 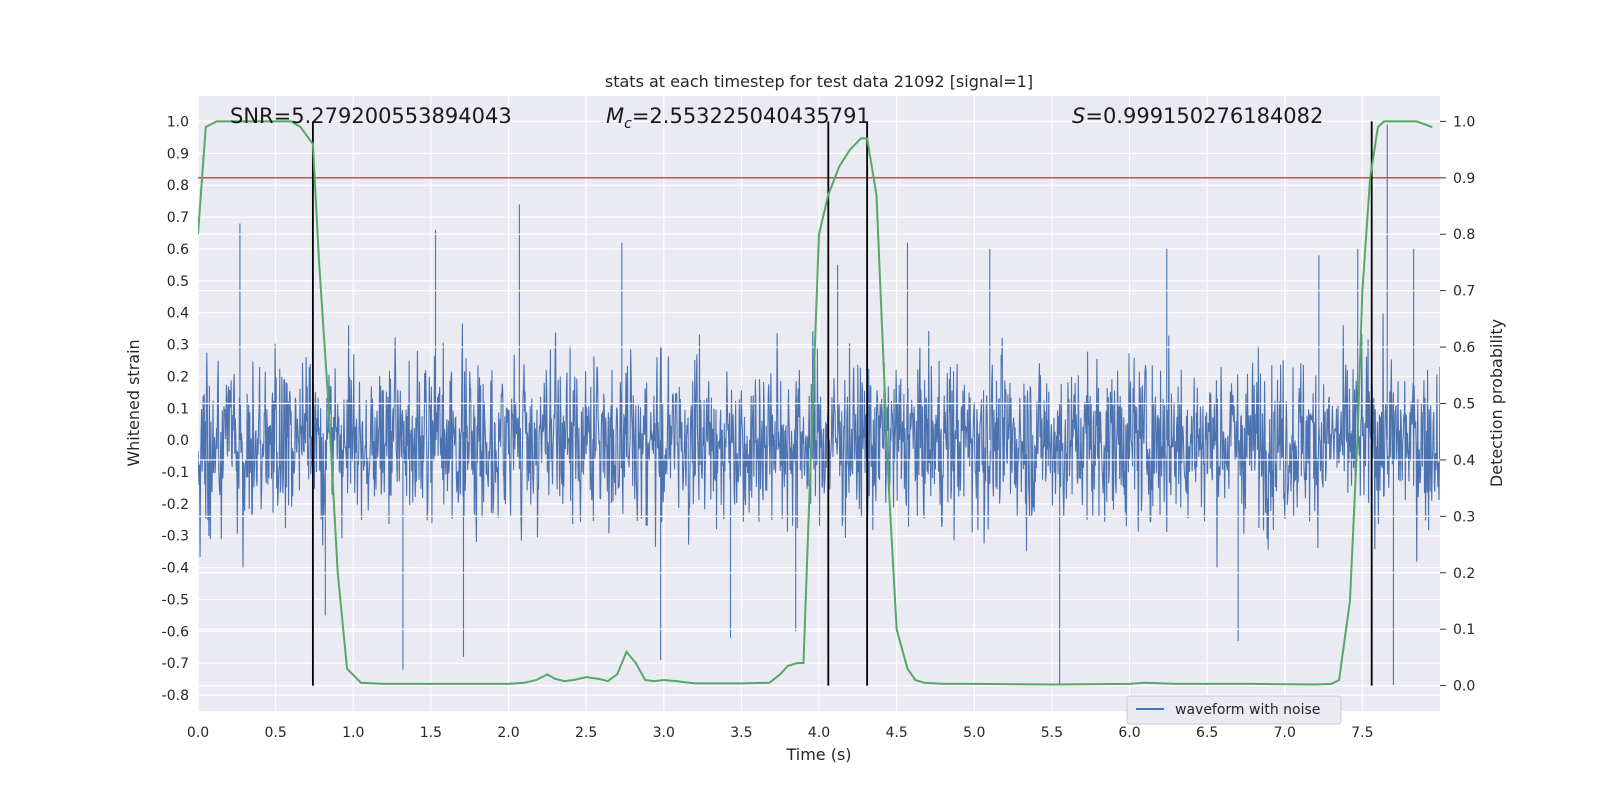 What do you see at coordinates (1464, 687) in the screenshot?
I see `y-right-tick-label: 0.0` at bounding box center [1464, 687].